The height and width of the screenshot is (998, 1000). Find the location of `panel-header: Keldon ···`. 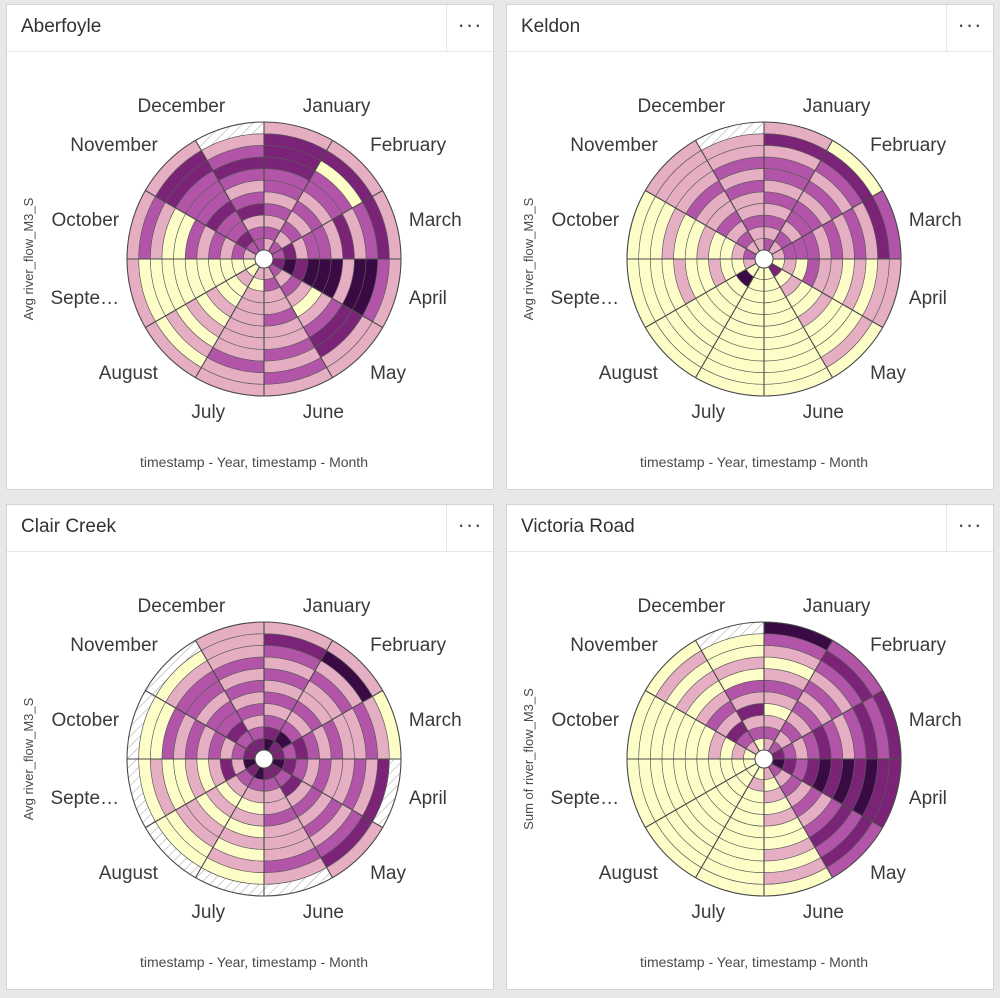

panel-header: Keldon ··· is located at coordinates (750, 28).